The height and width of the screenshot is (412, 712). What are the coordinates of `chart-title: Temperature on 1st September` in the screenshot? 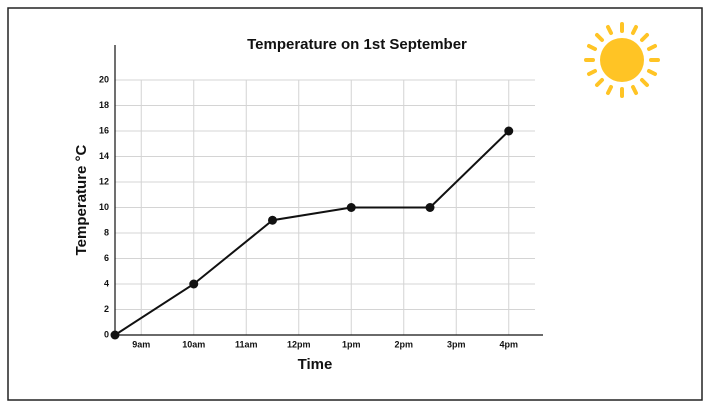 It's located at (357, 44).